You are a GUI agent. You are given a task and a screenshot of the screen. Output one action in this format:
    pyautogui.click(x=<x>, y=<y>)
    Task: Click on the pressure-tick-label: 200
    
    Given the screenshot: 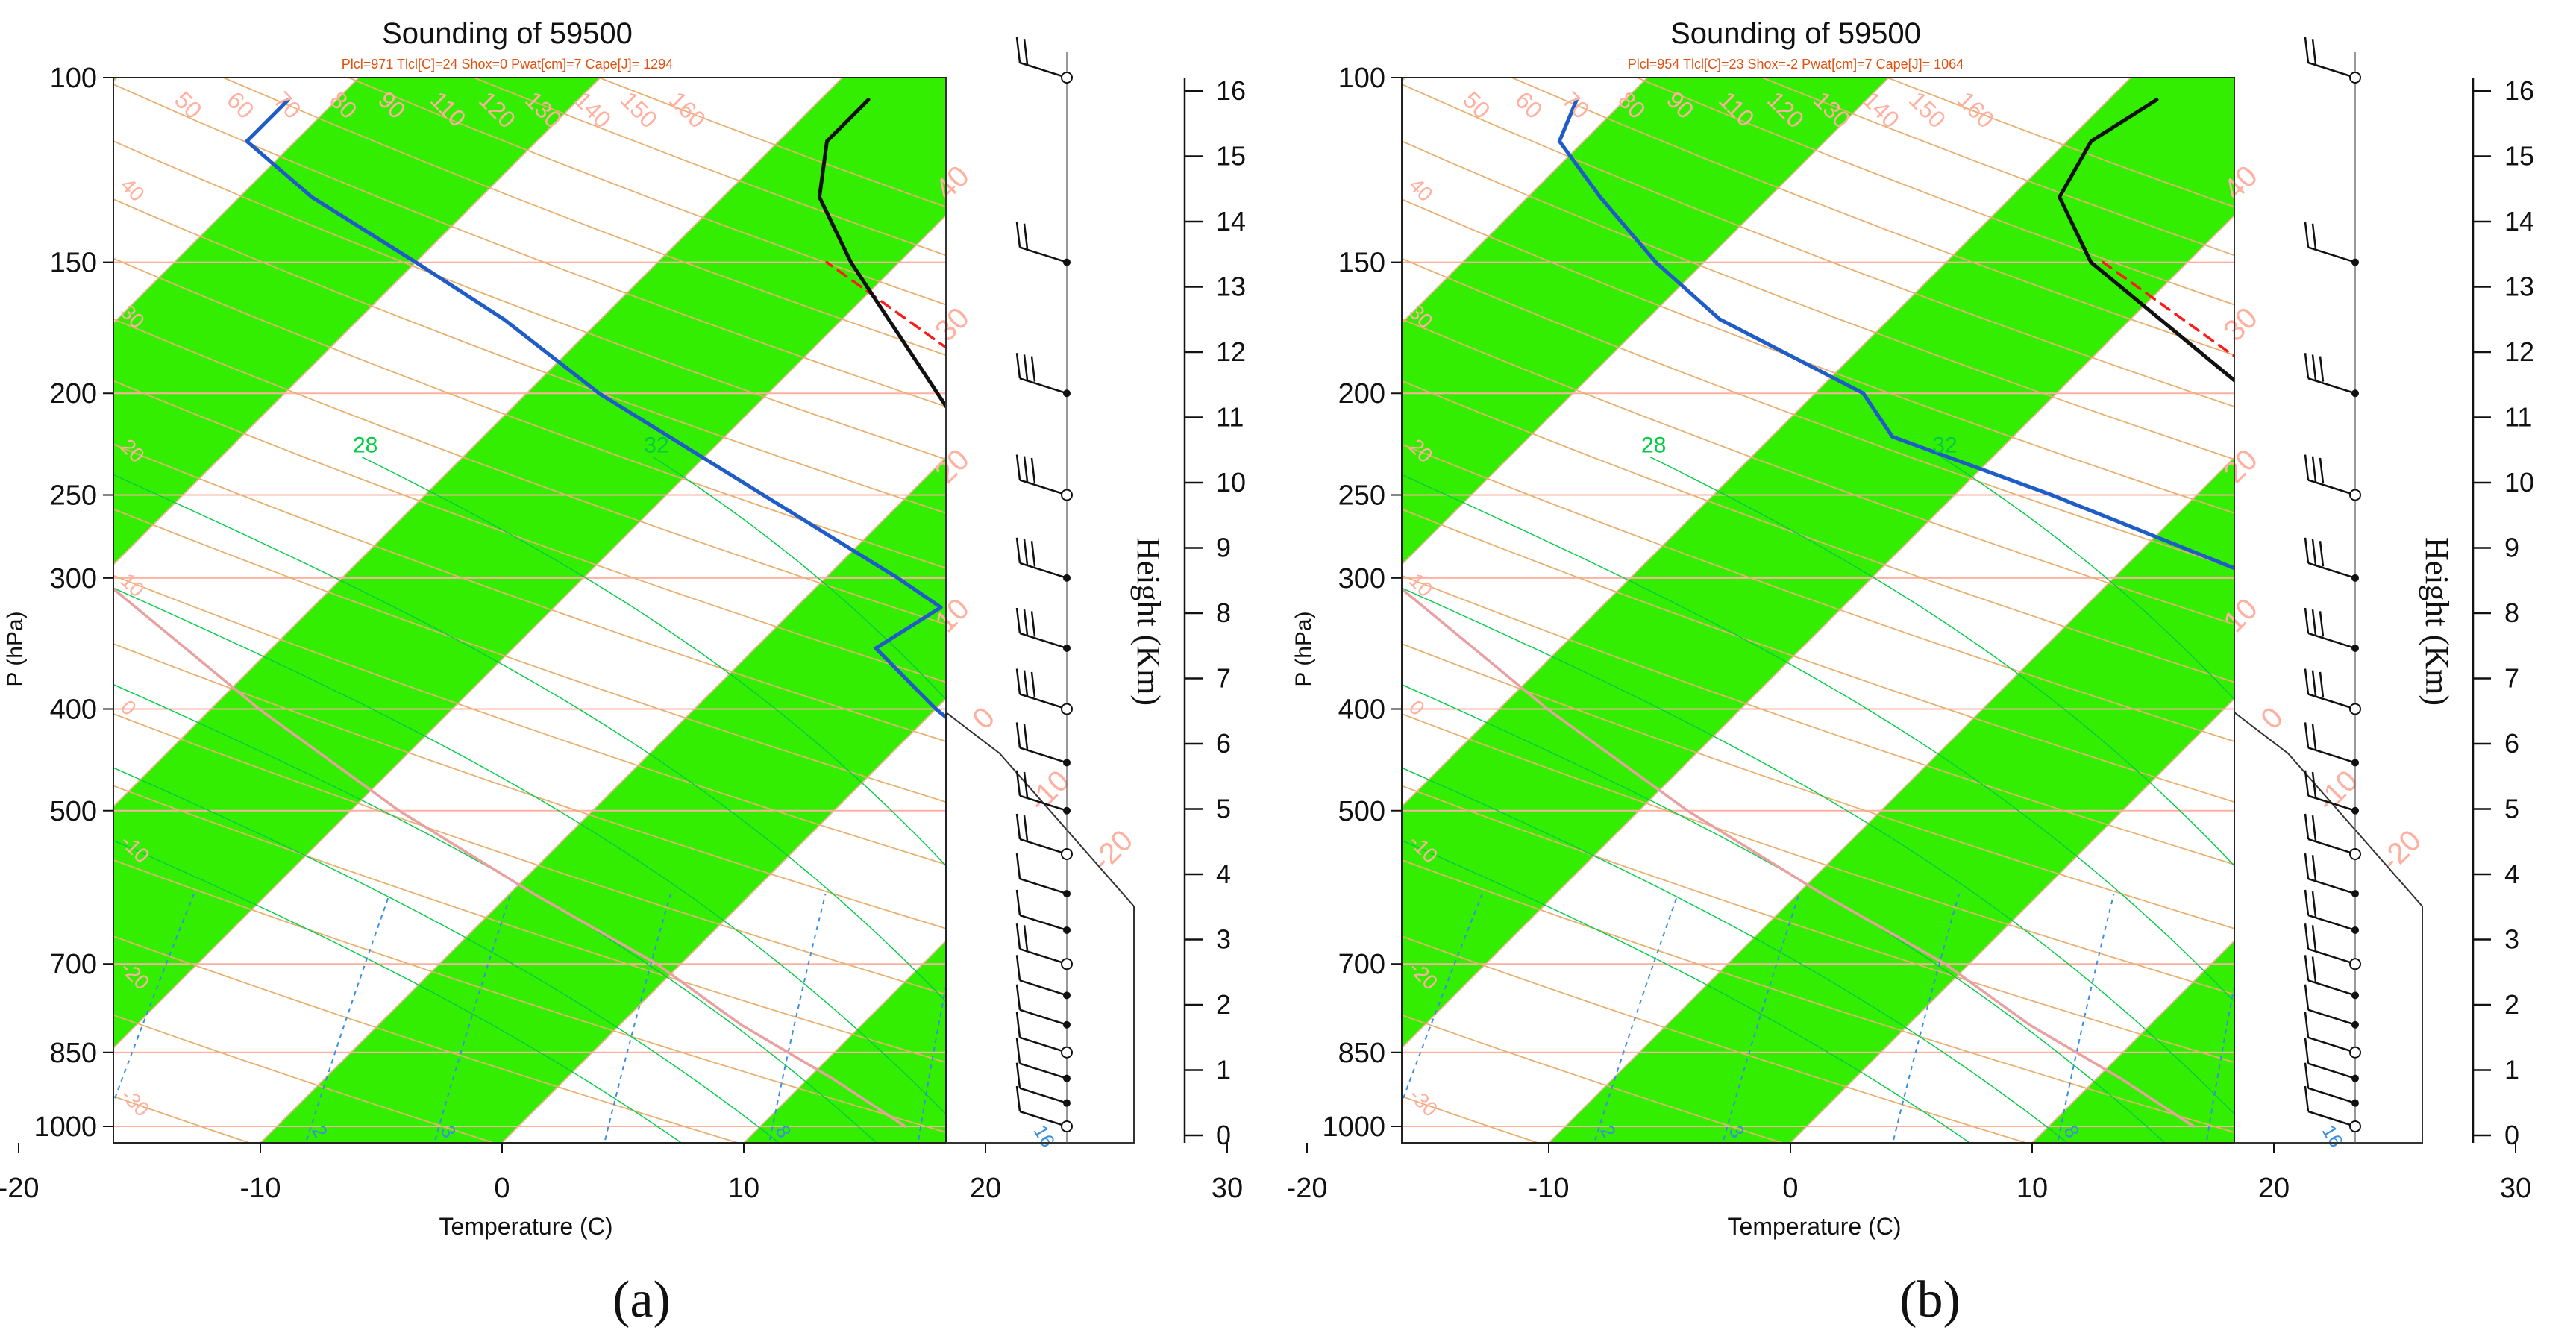 What is the action you would take?
    pyautogui.click(x=1361, y=394)
    